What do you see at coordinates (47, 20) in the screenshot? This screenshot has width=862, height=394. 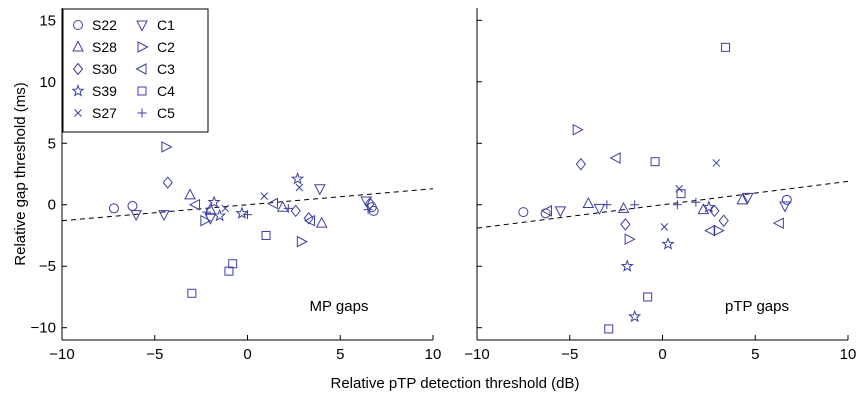 I see `y-tick-label: 15` at bounding box center [47, 20].